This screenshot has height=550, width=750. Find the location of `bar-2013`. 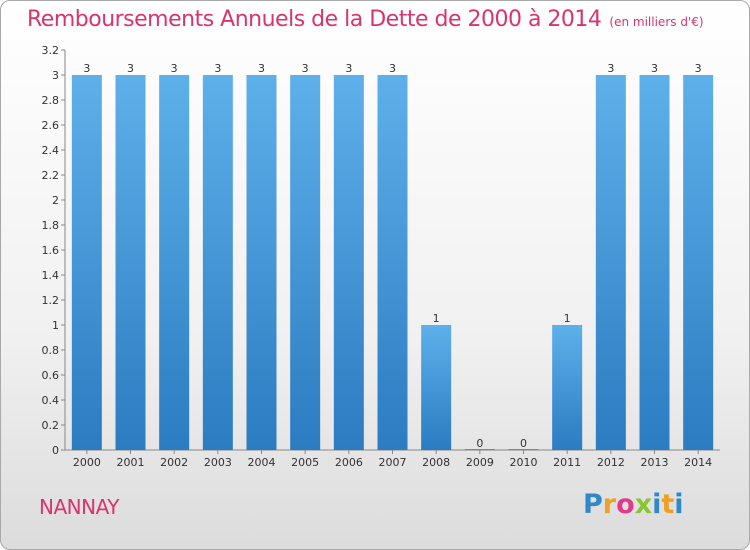

bar-2013 is located at coordinates (654, 262).